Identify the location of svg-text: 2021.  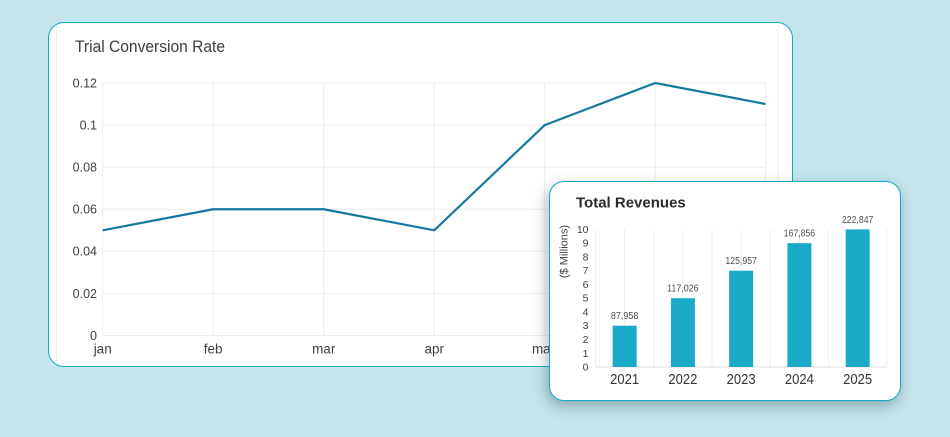
(624, 380).